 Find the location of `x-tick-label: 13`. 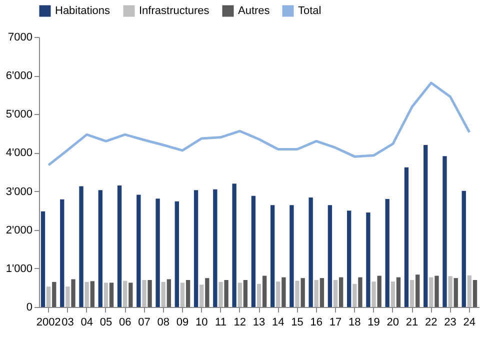

x-tick-label: 13 is located at coordinates (259, 322).